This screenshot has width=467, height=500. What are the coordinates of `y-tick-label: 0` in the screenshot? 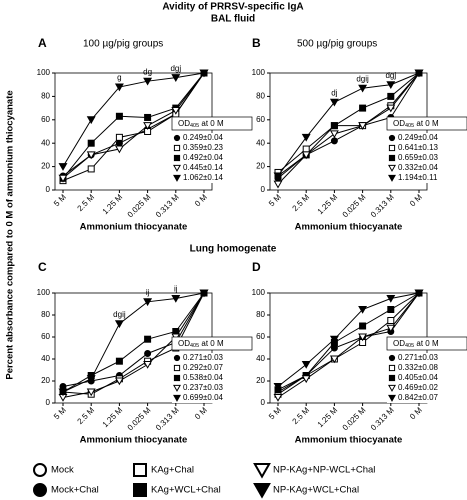 It's located at (263, 402).